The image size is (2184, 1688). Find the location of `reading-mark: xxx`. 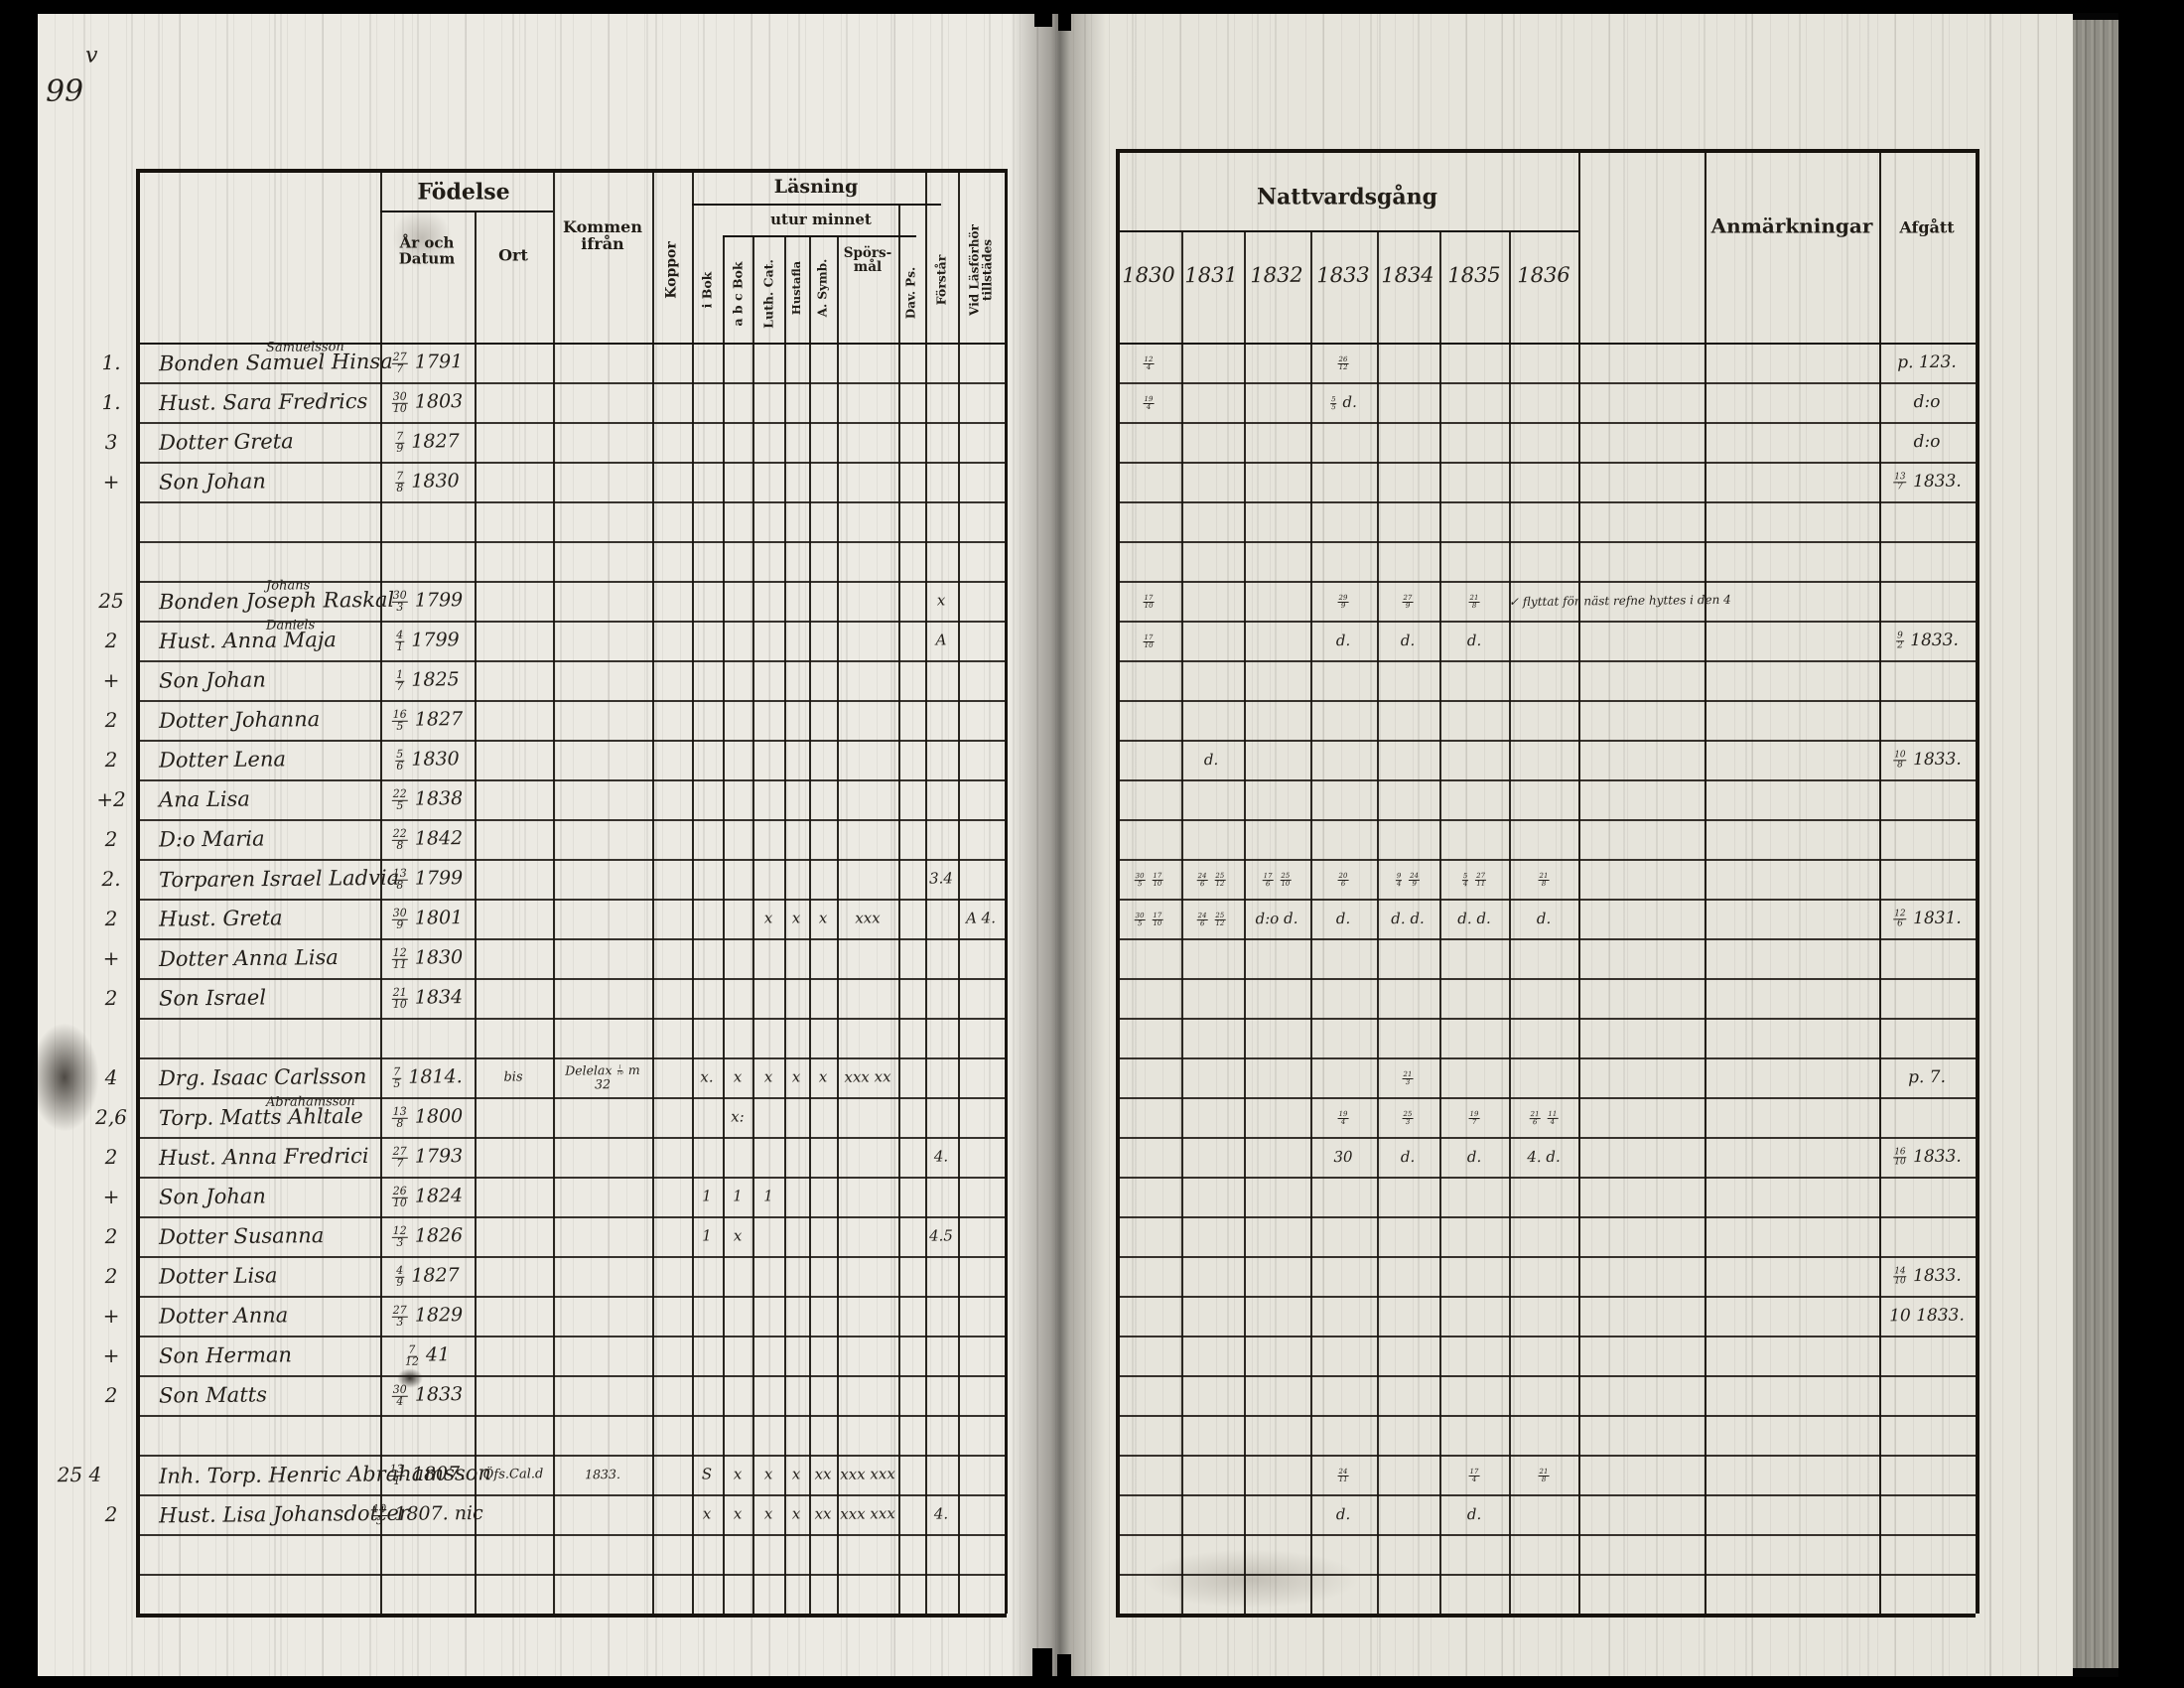

reading-mark: xxx is located at coordinates (868, 918).